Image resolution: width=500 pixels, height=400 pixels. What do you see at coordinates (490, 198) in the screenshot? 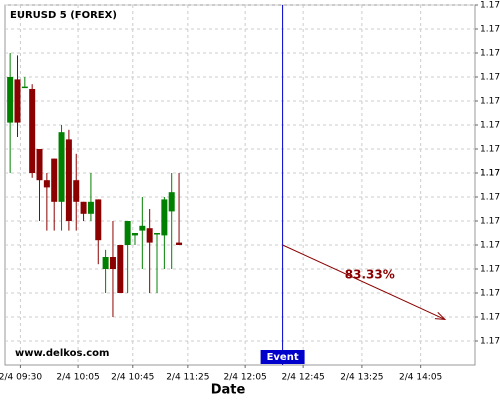
I see `y-tick-label: 1.1779` at bounding box center [490, 198].